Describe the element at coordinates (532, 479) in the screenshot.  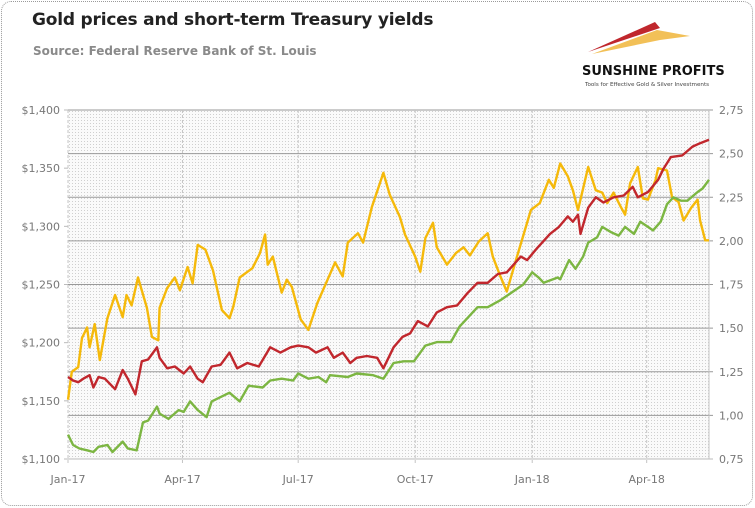
I see `x-tick-label: Jan-18` at that location.